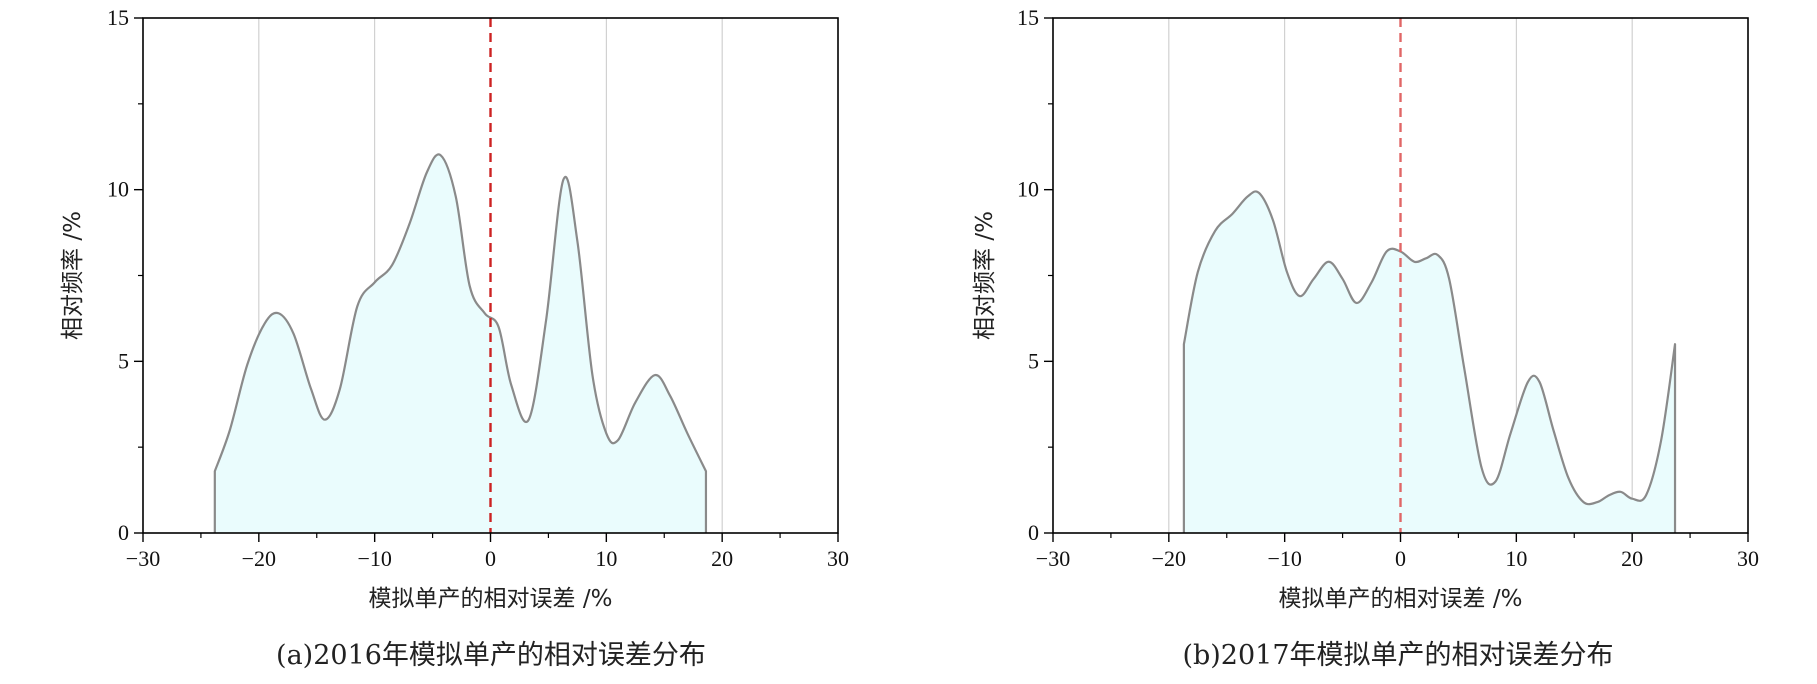  Describe the element at coordinates (1397, 655) in the screenshot. I see `panel-caption: (b)2017年模拟单产的相对误差分布` at that location.